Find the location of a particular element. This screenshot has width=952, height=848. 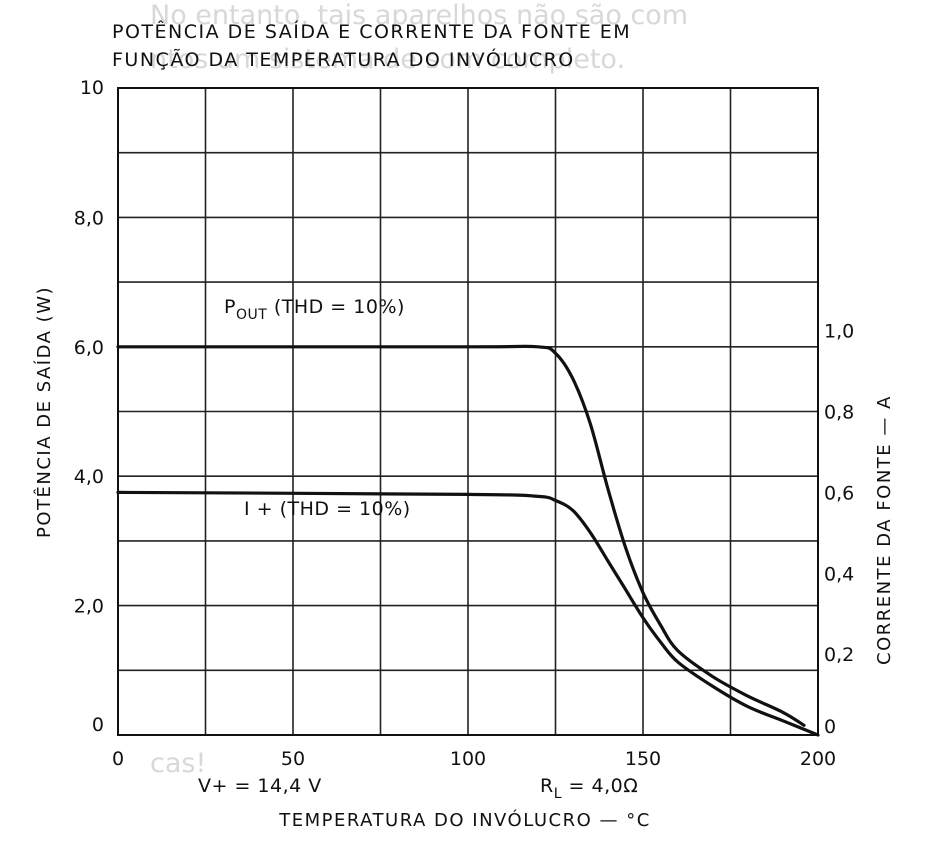

chart-title-line-2: FUNÇÃO DA TEMPERATURA DO INVÓLUCRO is located at coordinates (343, 59).